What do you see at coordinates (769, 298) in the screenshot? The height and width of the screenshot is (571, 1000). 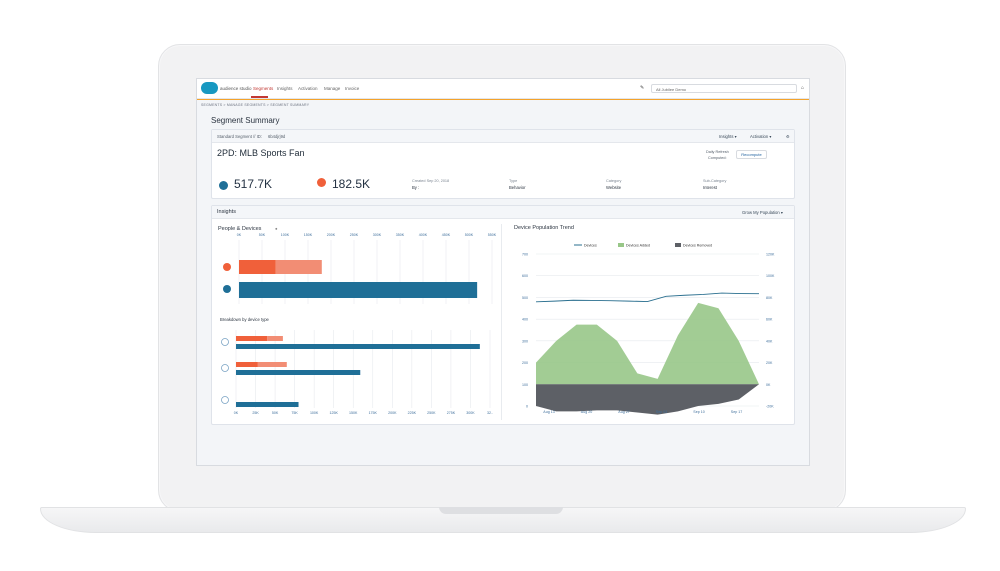 I see `y-right-tick: 80K` at bounding box center [769, 298].